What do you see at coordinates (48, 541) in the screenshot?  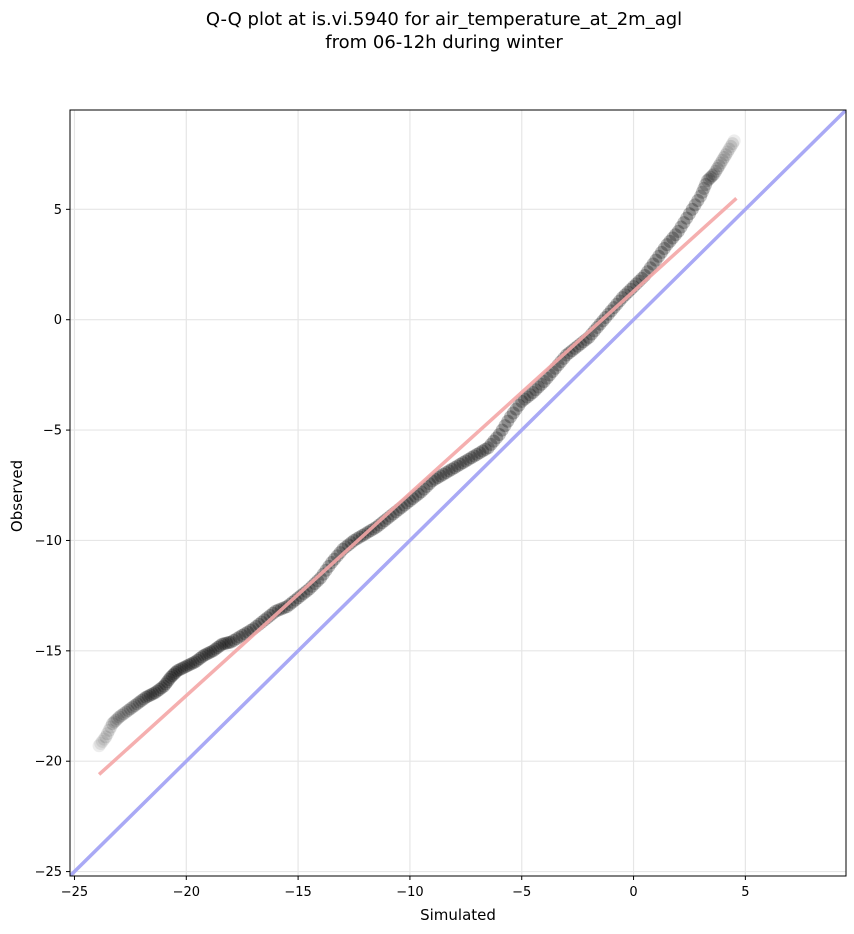 I see `y-tick-label: −10` at bounding box center [48, 541].